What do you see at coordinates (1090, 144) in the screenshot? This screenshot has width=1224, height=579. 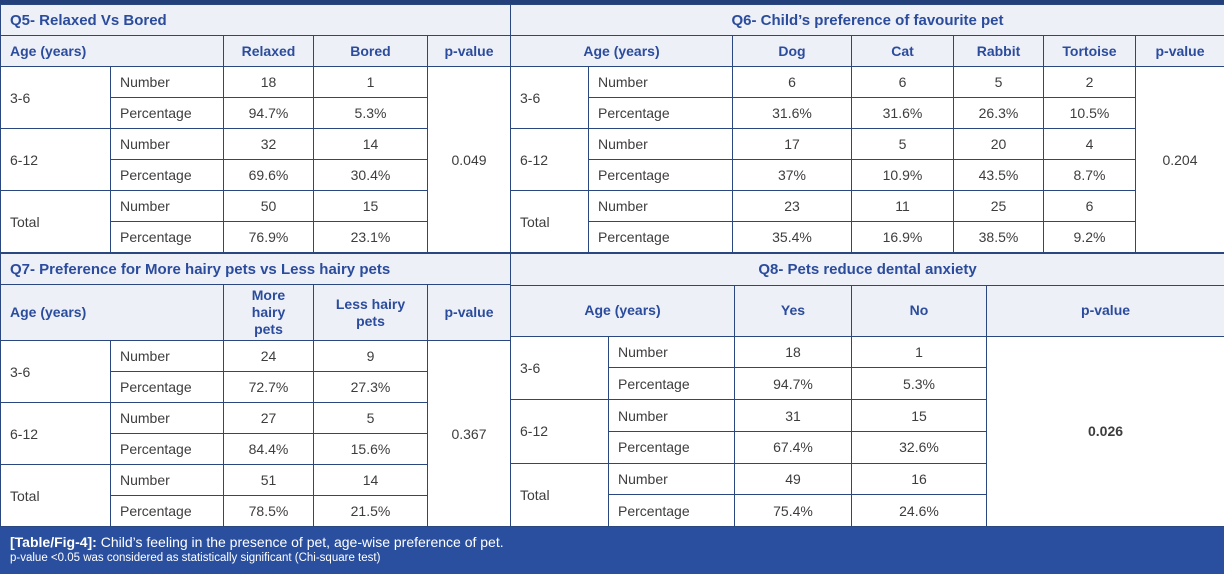 I see `value-cell: 4` at bounding box center [1090, 144].